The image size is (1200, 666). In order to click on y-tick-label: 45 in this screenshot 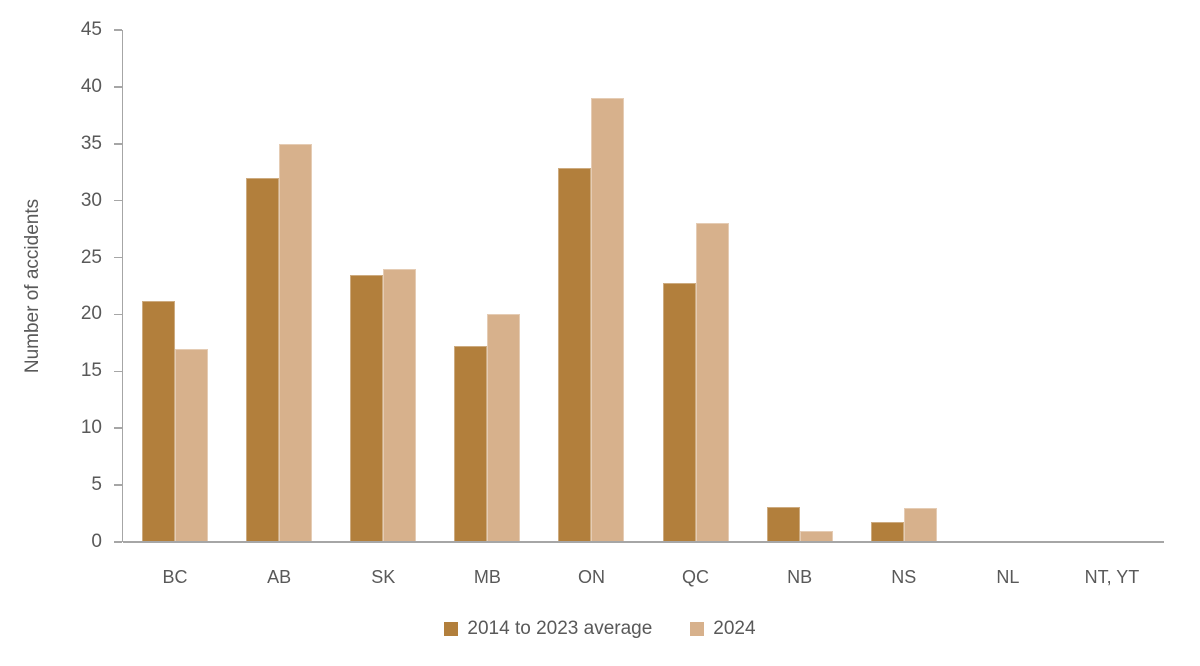, I will do `click(91, 29)`.